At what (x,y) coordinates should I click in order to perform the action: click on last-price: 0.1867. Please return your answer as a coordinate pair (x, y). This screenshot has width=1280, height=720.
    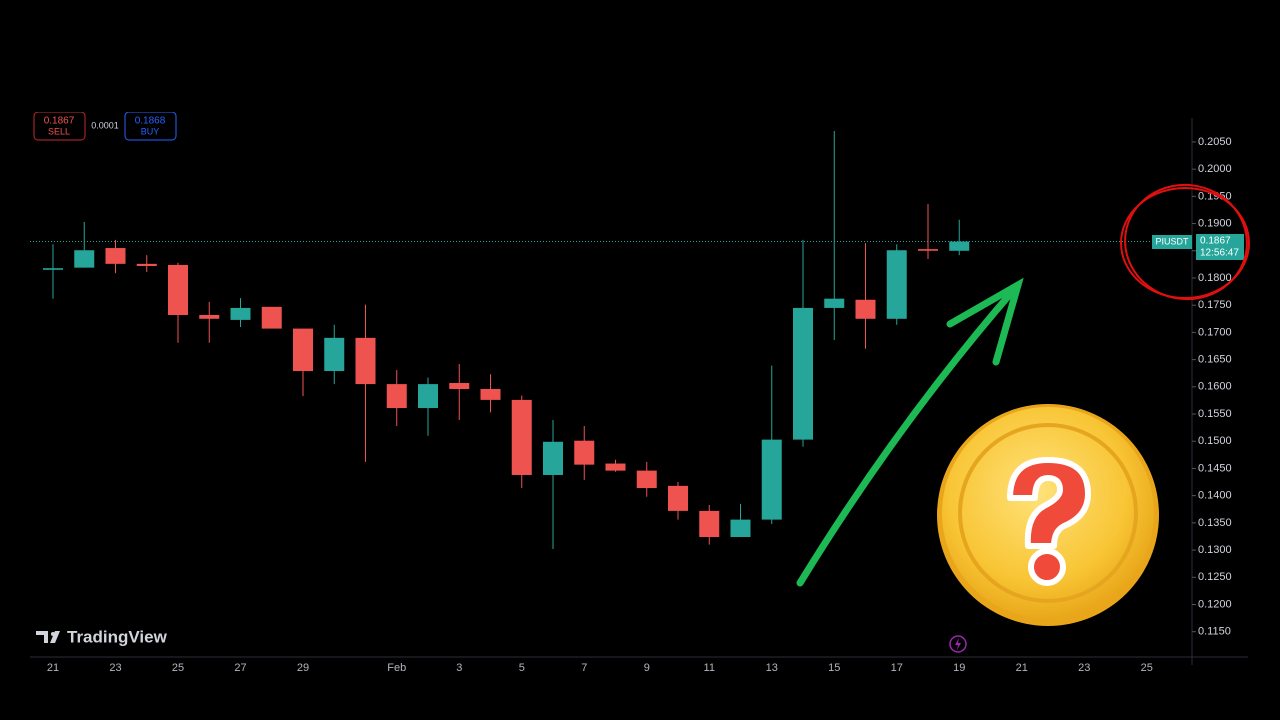
    Looking at the image, I should click on (1215, 241).